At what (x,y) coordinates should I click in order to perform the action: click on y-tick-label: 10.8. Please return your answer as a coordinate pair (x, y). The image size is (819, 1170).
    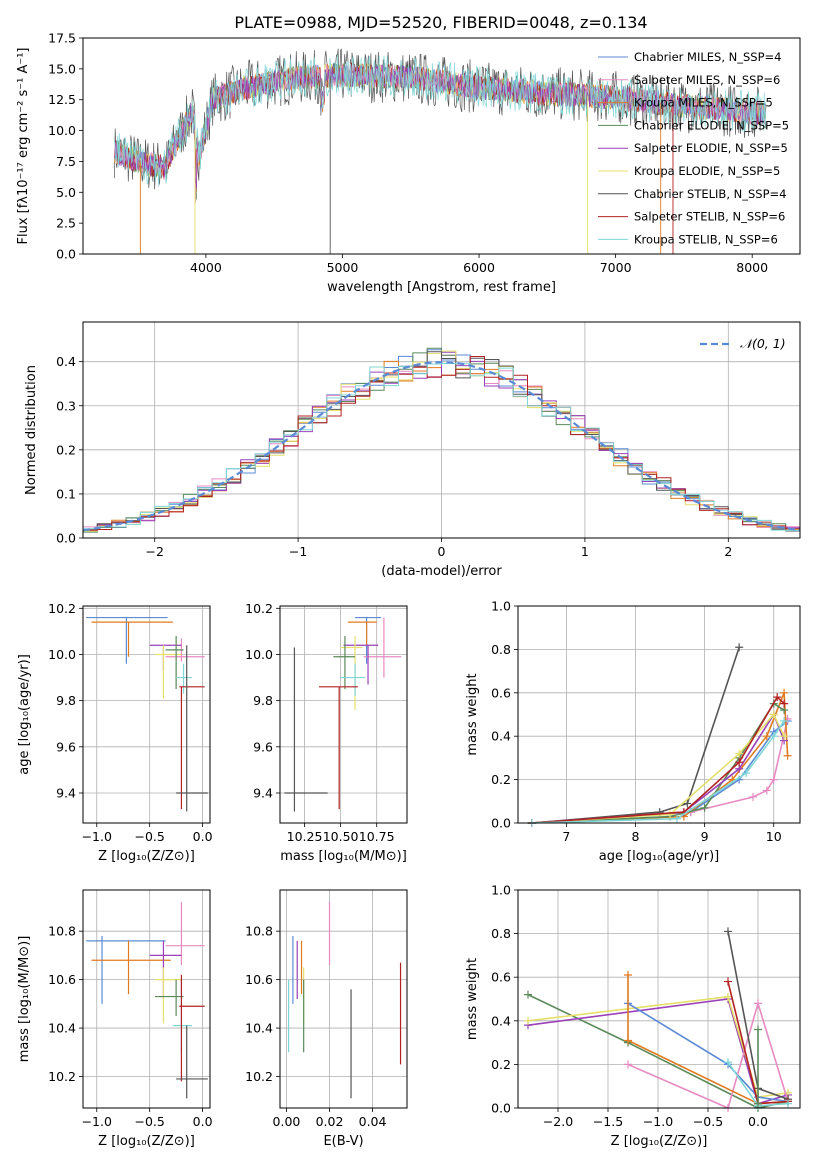
    Looking at the image, I should click on (62, 931).